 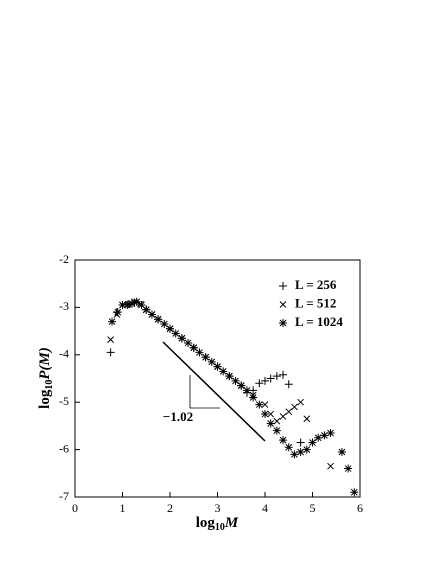 I want to click on y-tick-label: -4, so click(x=64, y=354).